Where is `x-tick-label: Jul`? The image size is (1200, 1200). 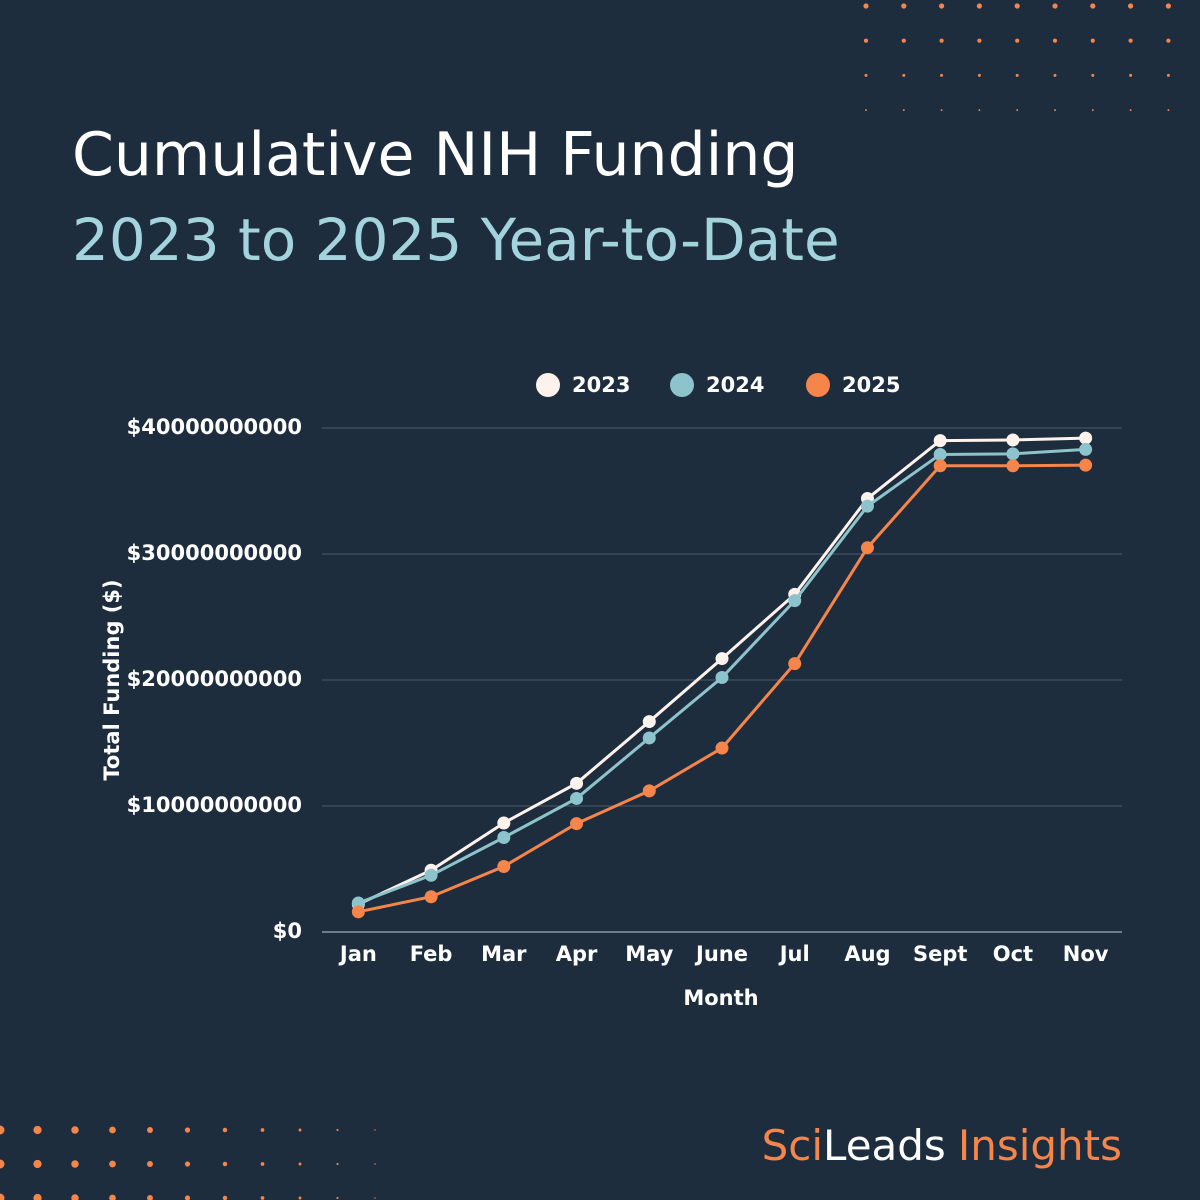 x-tick-label: Jul is located at coordinates (794, 954).